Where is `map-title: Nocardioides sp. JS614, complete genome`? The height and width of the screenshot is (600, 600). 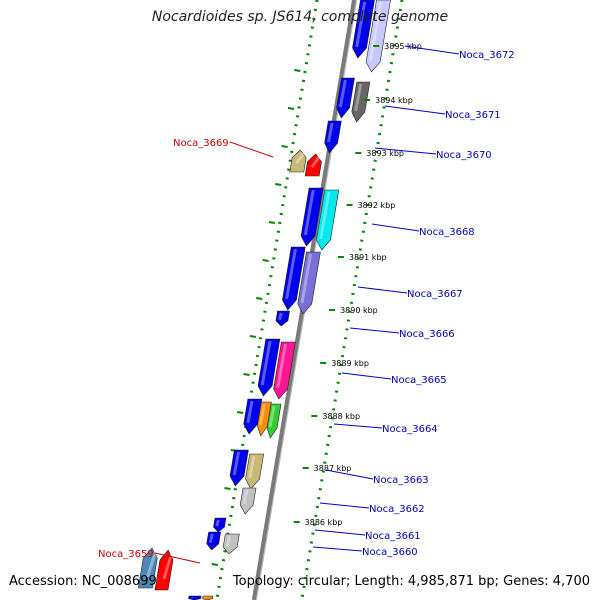 map-title: Nocardioides sp. JS614, complete genome is located at coordinates (300, 17).